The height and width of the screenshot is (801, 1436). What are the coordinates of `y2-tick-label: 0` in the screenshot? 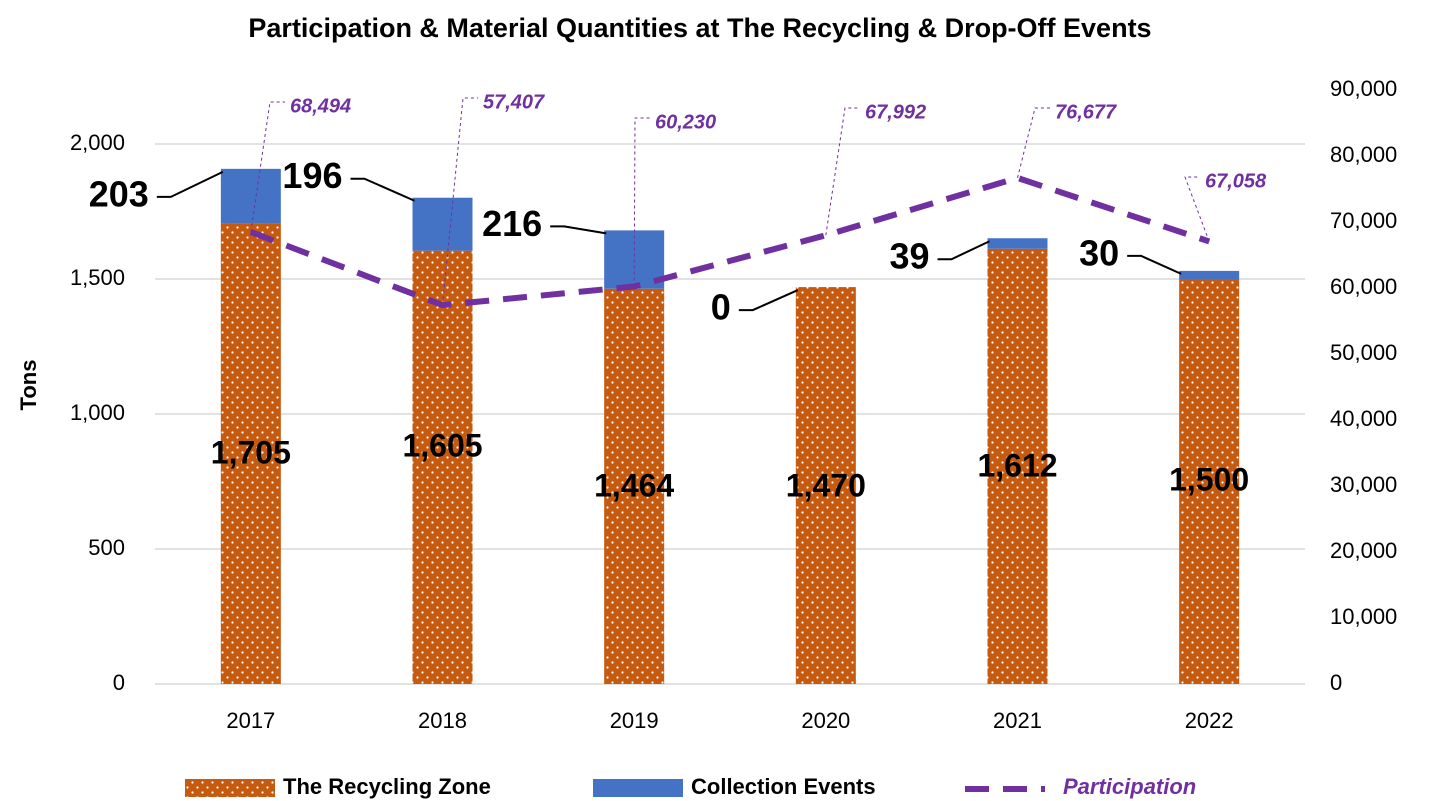 It's located at (1336, 682).